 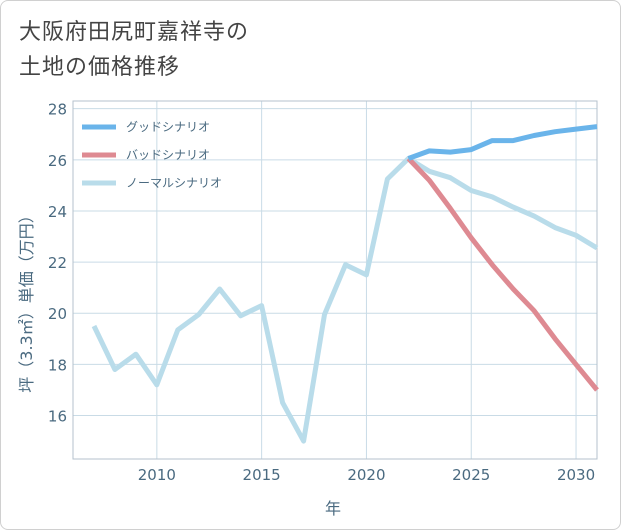 I want to click on x-axis-title: 年, so click(x=333, y=508).